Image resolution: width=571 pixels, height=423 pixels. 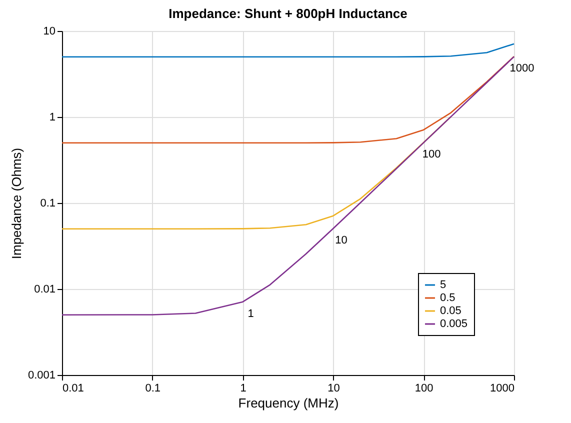 I want to click on x-tick-label: 1000, so click(x=502, y=388).